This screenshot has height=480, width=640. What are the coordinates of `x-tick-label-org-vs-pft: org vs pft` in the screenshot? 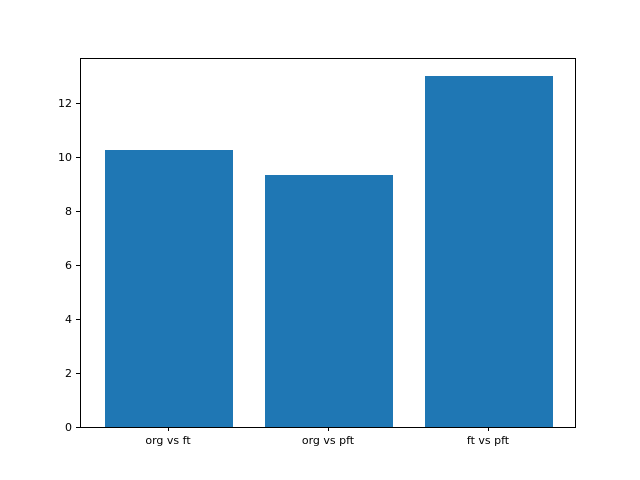 It's located at (328, 440).